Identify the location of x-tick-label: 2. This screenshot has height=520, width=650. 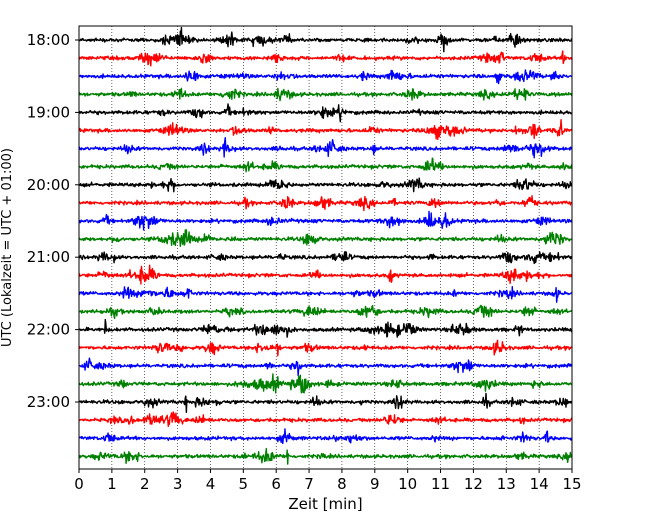
(145, 484).